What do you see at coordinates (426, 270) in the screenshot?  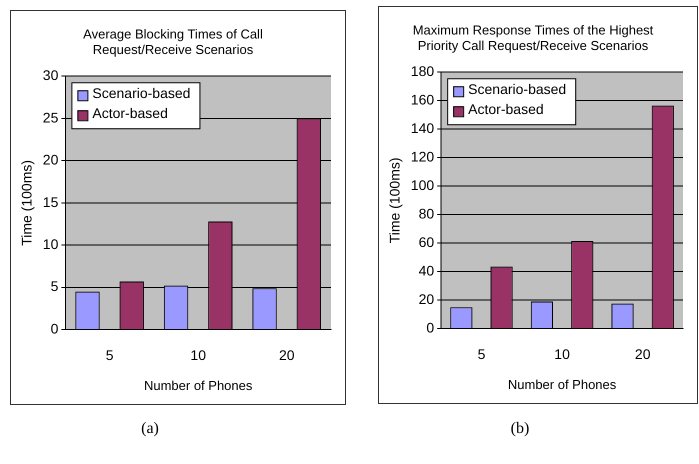 I see `y-tick-label: 40` at bounding box center [426, 270].